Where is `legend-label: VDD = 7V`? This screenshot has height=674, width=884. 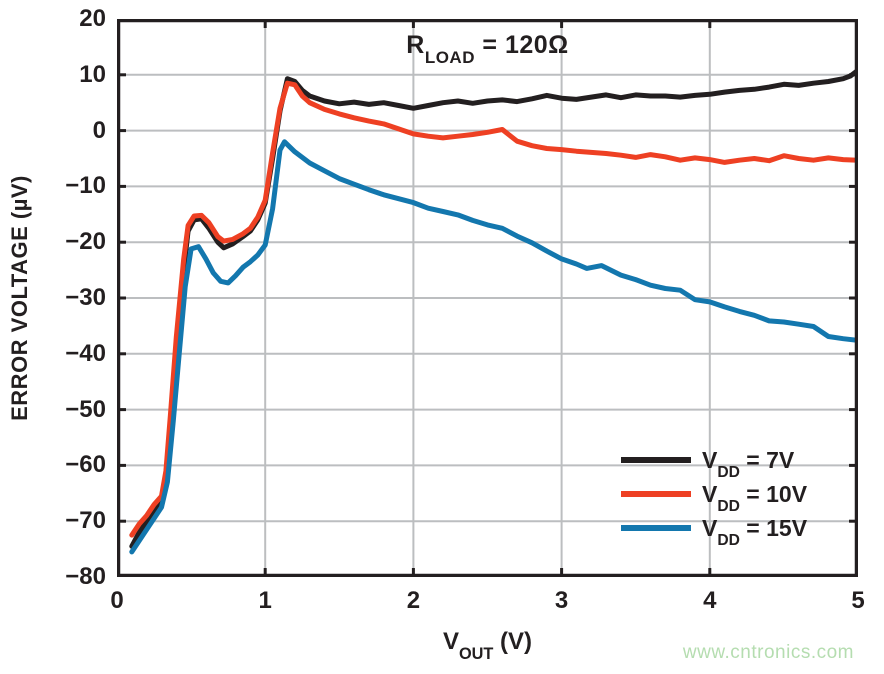
legend-label: VDD = 7V is located at coordinates (748, 463).